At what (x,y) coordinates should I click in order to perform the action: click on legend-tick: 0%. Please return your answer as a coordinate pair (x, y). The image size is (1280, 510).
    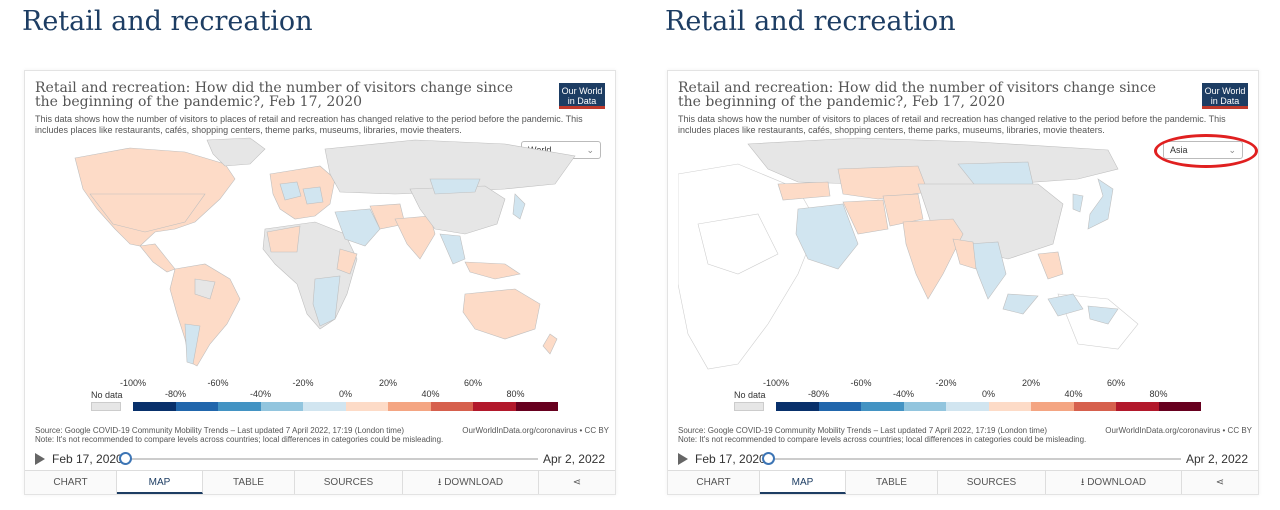
    Looking at the image, I should click on (988, 394).